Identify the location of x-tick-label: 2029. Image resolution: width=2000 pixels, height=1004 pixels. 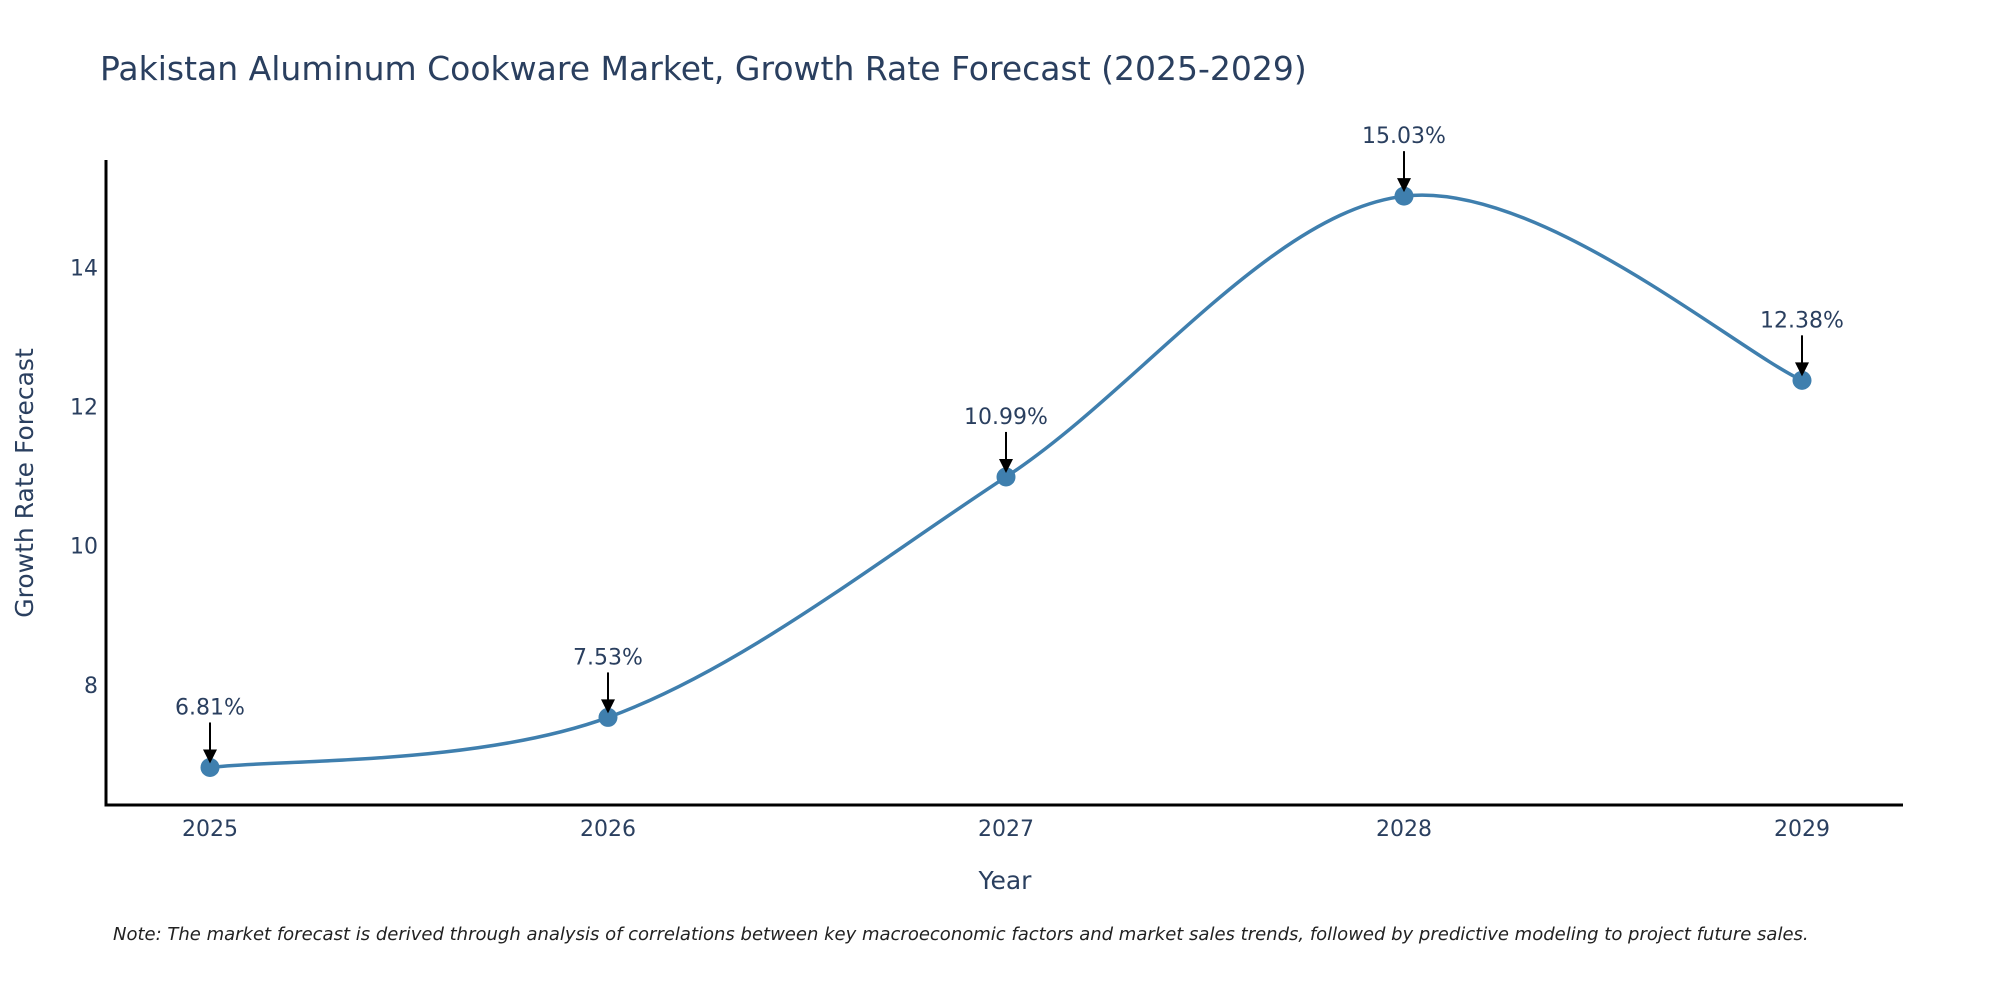
(1802, 829).